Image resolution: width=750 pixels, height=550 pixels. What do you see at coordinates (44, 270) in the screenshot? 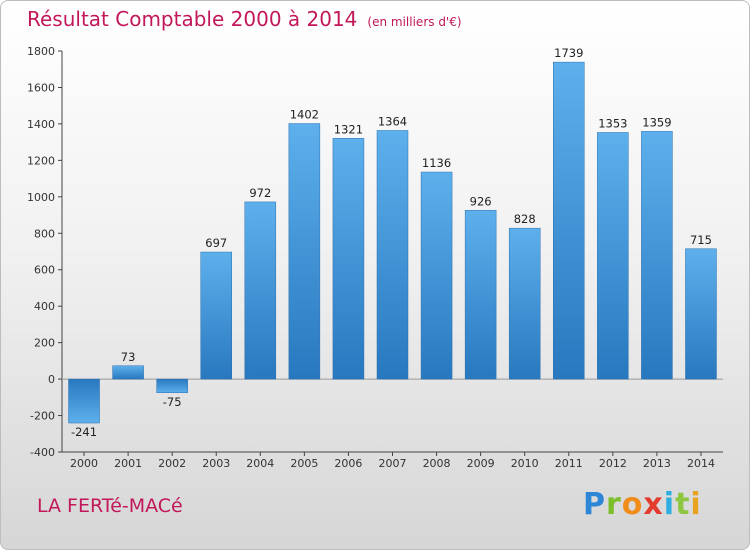
I see `y-tick-label: 600` at bounding box center [44, 270].